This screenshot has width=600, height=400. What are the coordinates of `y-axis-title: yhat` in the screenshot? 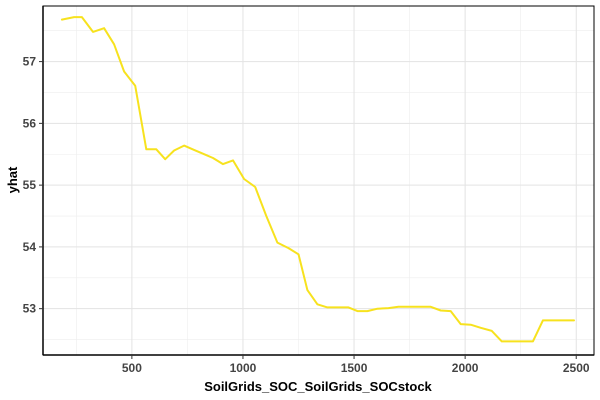 It's located at (12, 179).